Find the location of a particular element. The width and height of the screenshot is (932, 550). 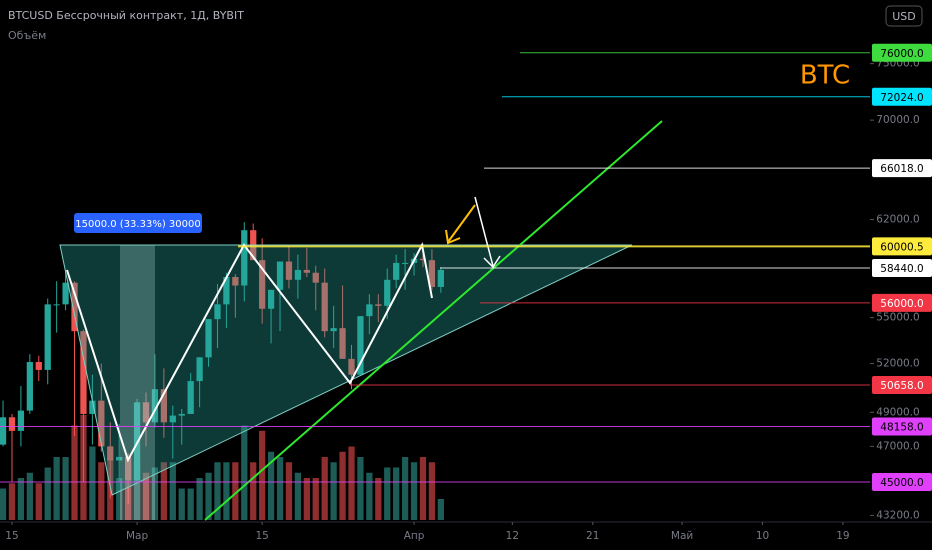

y-tick-label: 43200.0 is located at coordinates (897, 515).